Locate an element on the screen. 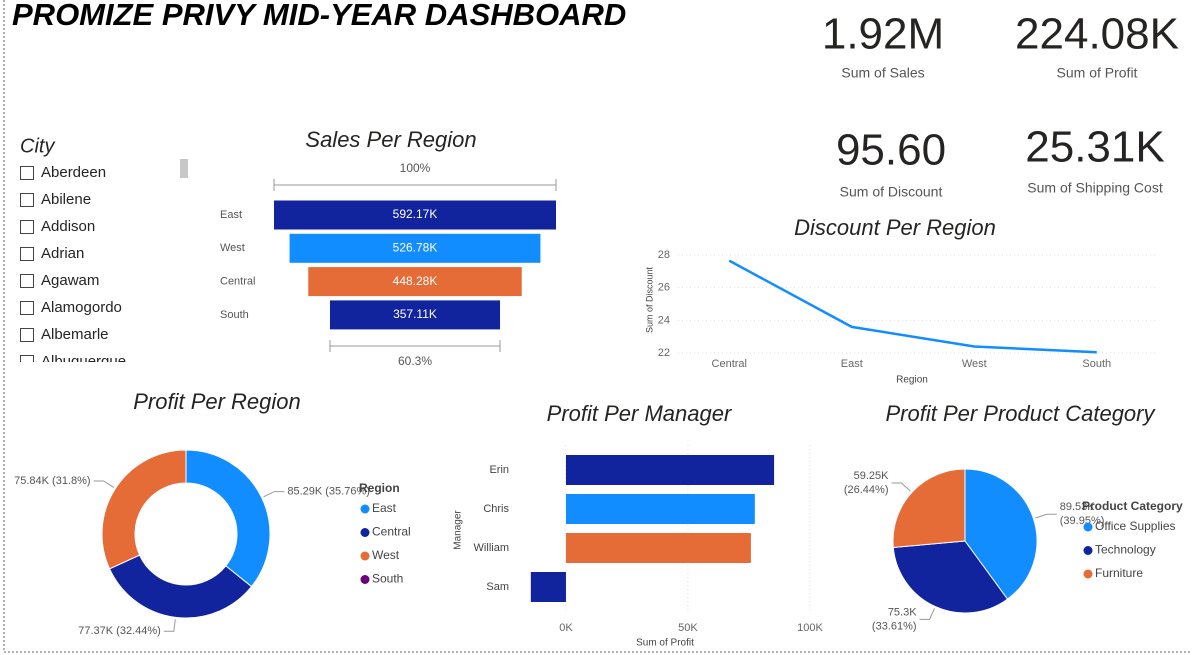  legend-label: East is located at coordinates (384, 508).